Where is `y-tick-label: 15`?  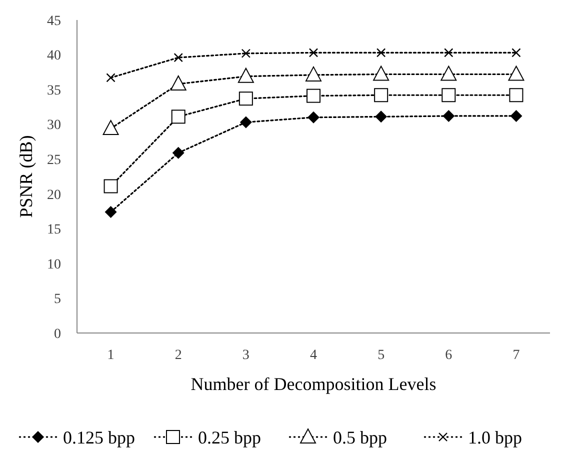 y-tick-label: 15 is located at coordinates (54, 230).